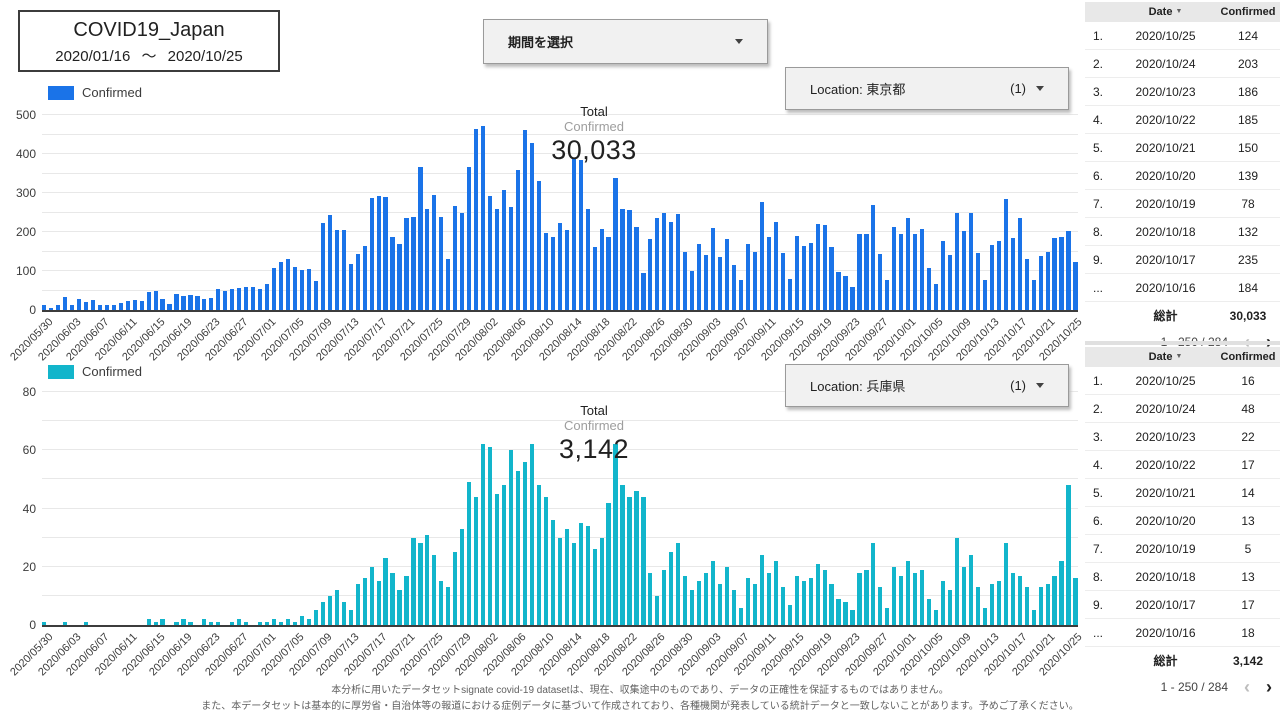 This screenshot has width=1280, height=720. I want to click on prev-page-icon: ‹, so click(1247, 687).